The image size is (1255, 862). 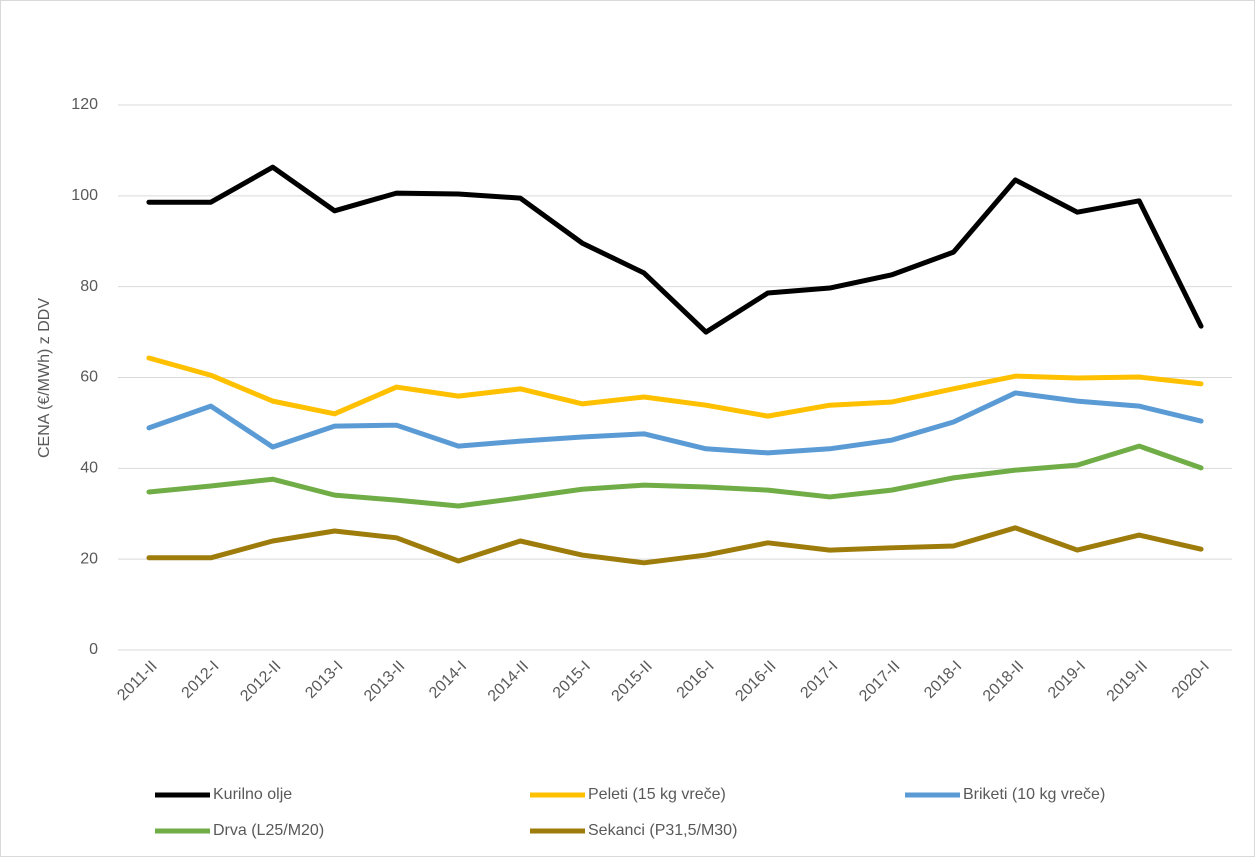 I want to click on y-tick-label: 120, so click(x=84, y=104).